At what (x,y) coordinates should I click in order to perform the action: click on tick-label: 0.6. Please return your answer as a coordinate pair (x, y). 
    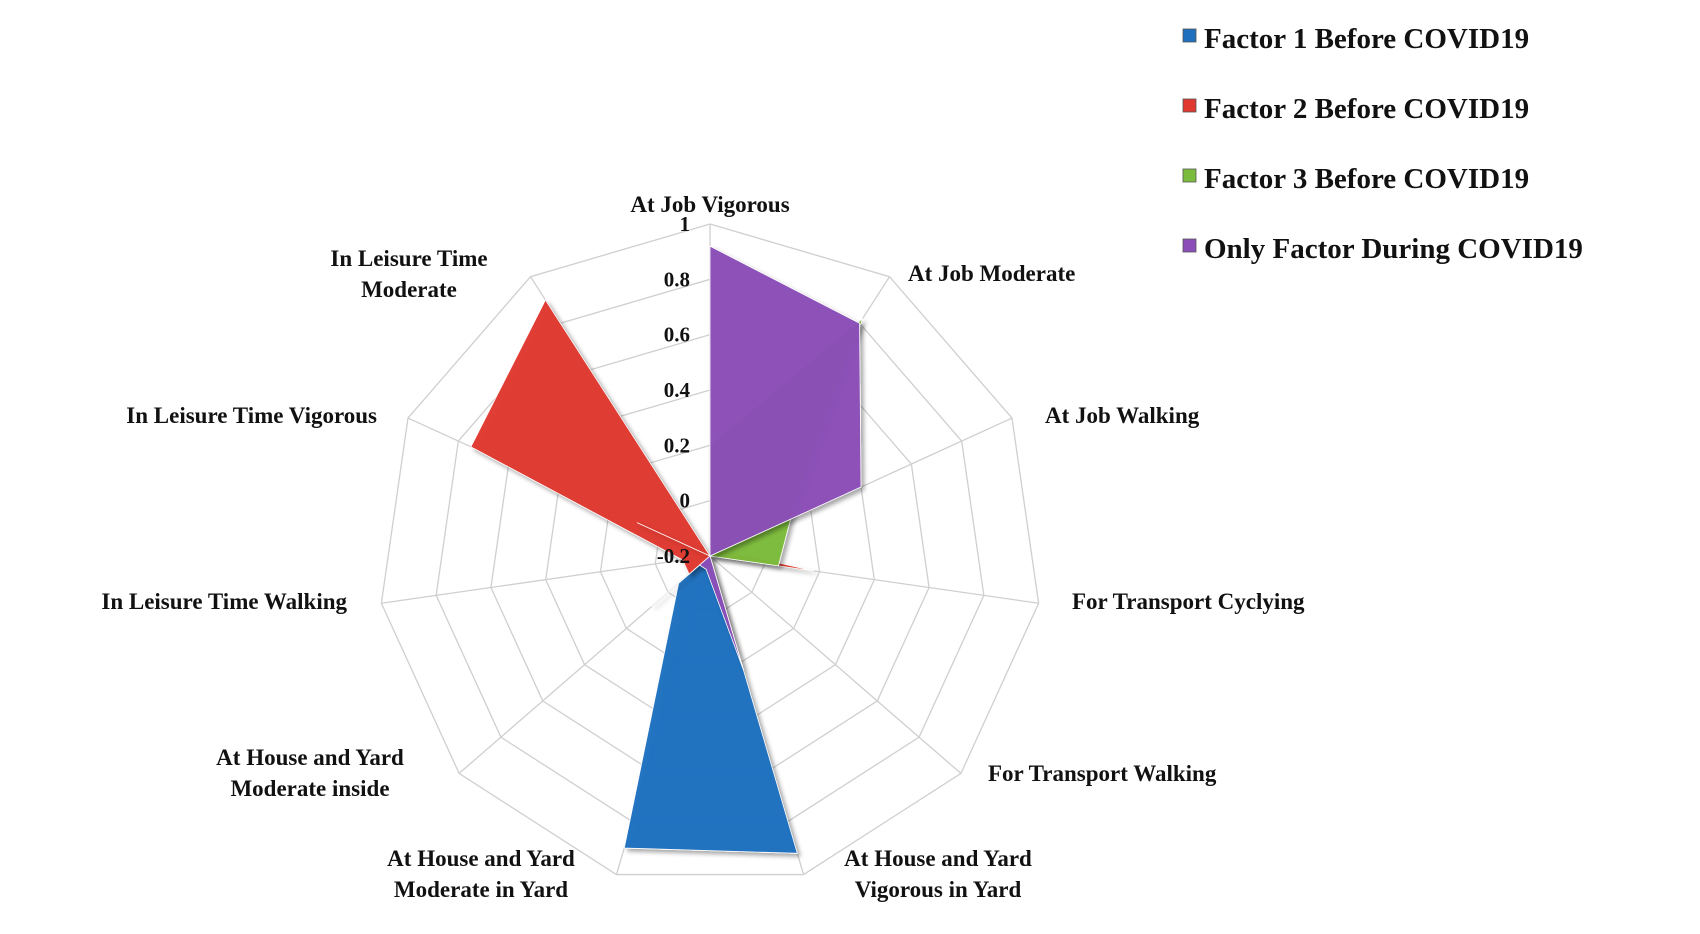
    Looking at the image, I should click on (677, 335).